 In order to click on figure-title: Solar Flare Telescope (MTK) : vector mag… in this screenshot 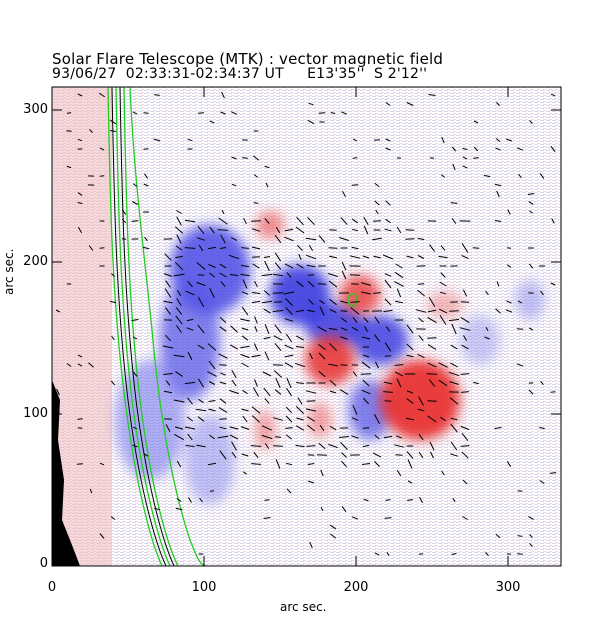, I will do `click(248, 59)`.